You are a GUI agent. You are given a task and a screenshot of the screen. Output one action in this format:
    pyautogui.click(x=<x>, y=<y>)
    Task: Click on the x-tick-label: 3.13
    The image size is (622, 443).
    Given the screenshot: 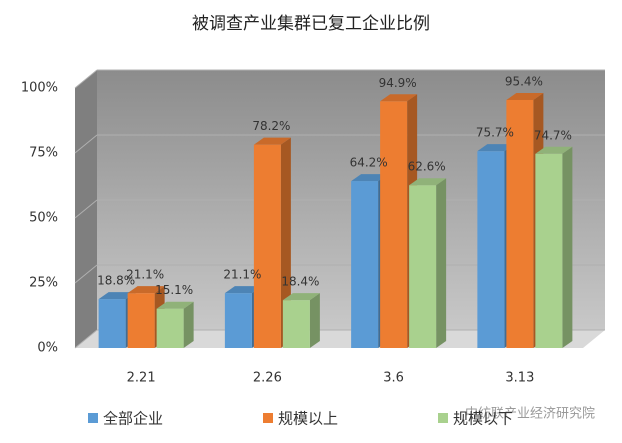 What is the action you would take?
    pyautogui.click(x=519, y=378)
    